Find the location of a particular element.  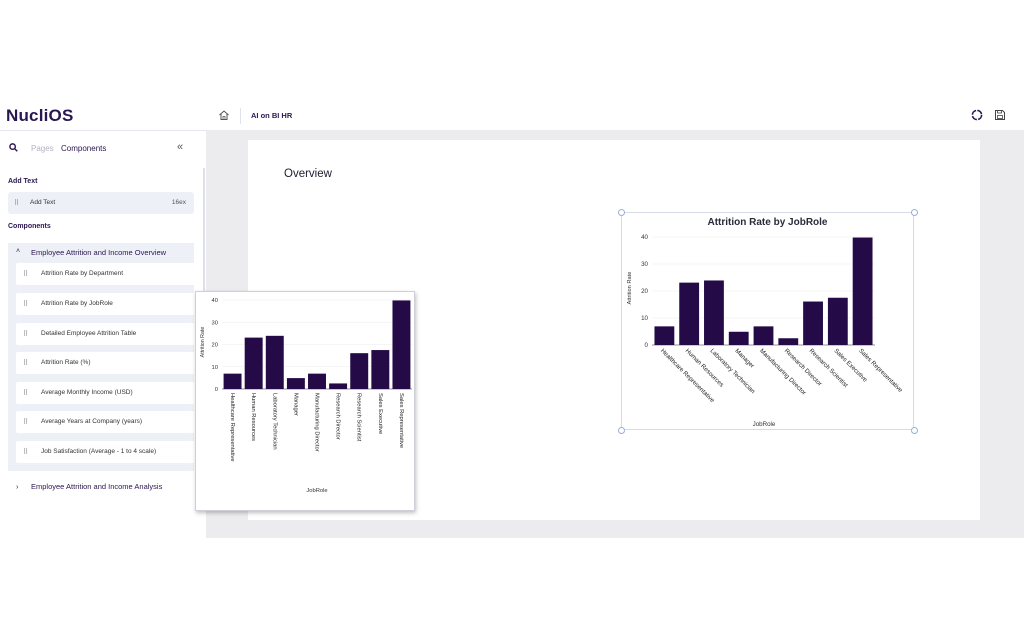

component-item: ⠿ Detailed Employee Attrition Table is located at coordinates (105, 334).